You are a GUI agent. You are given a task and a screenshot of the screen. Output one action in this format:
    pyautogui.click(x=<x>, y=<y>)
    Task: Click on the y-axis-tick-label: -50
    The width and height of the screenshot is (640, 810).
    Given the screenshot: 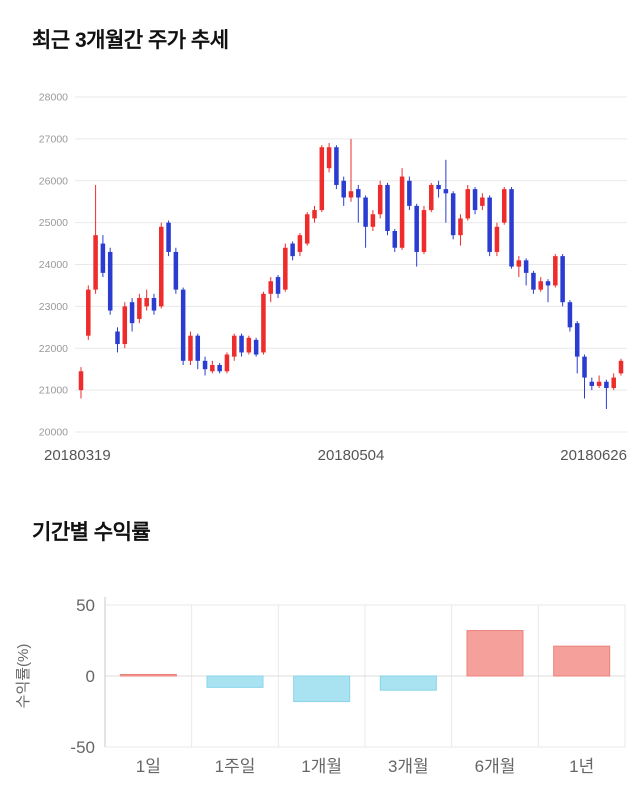 What is the action you would take?
    pyautogui.click(x=82, y=747)
    